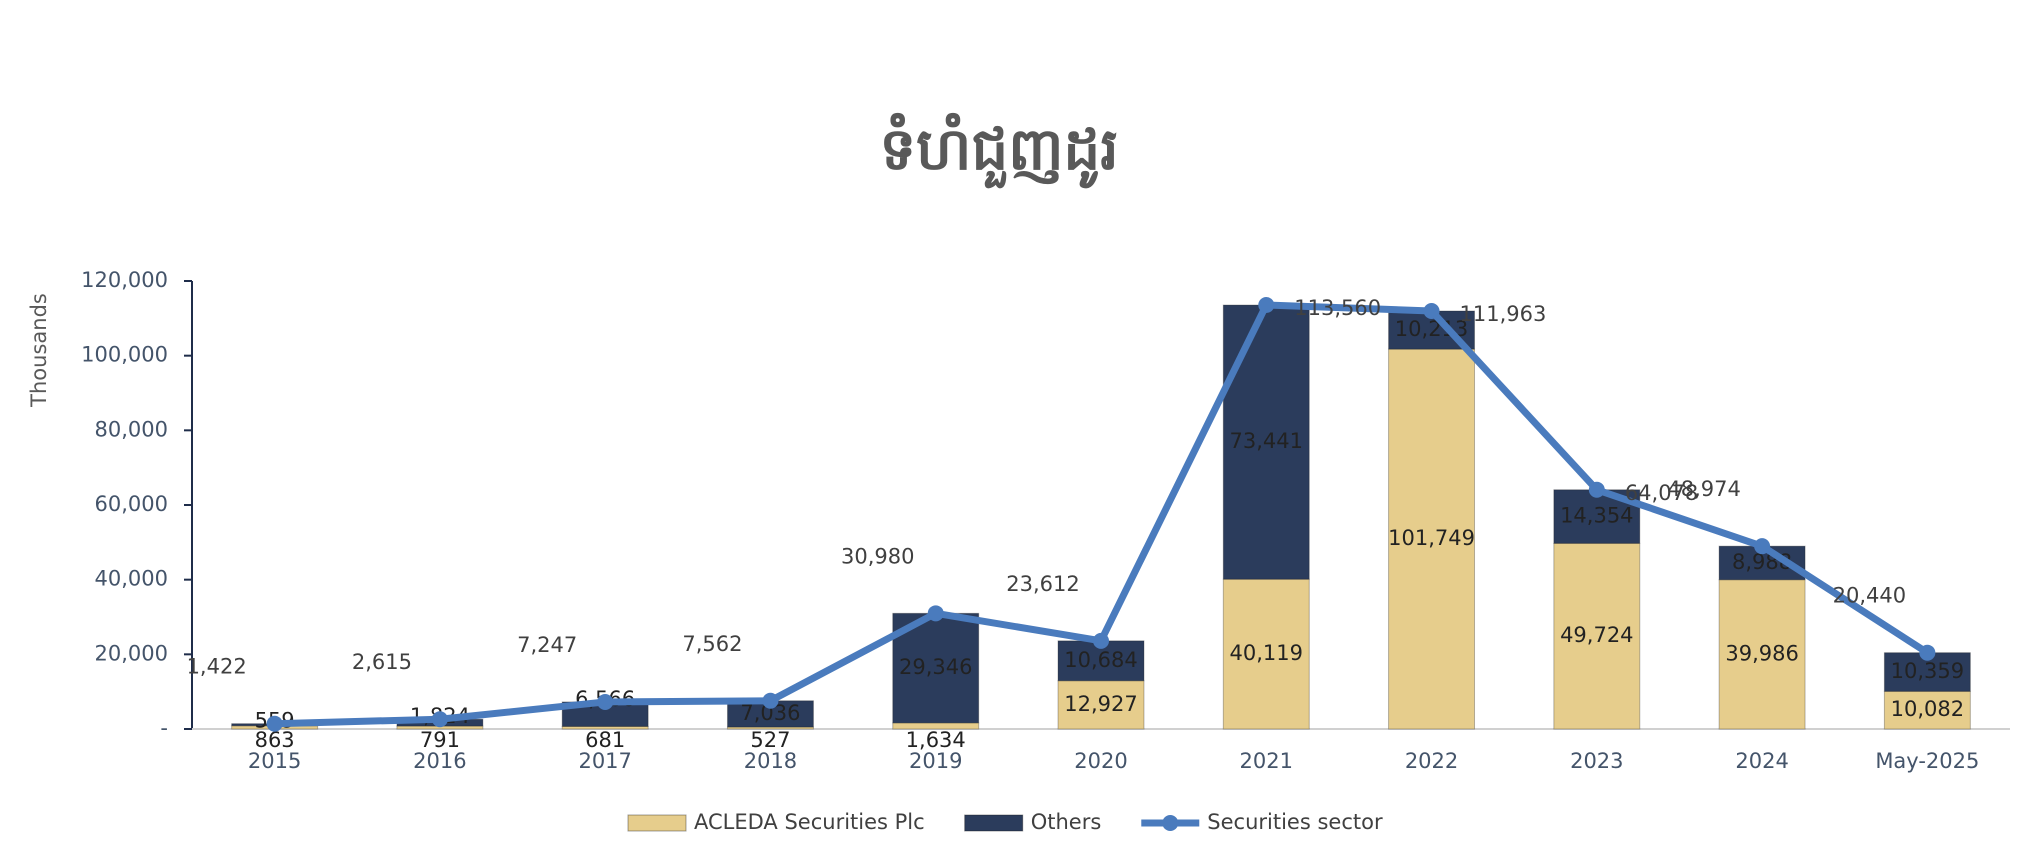  I want to click on y-tick-label: 120,000, so click(124, 280).